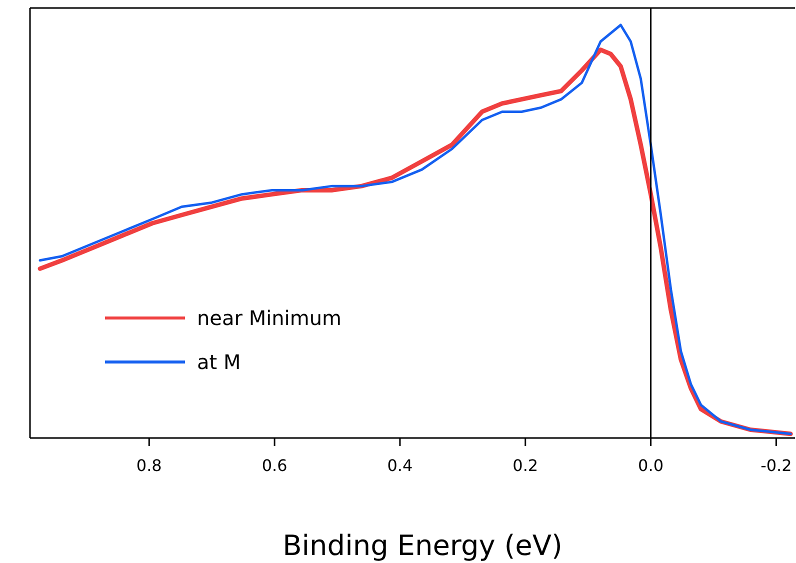  Describe the element at coordinates (525, 465) in the screenshot. I see `x-tick-label: 0.2` at that location.